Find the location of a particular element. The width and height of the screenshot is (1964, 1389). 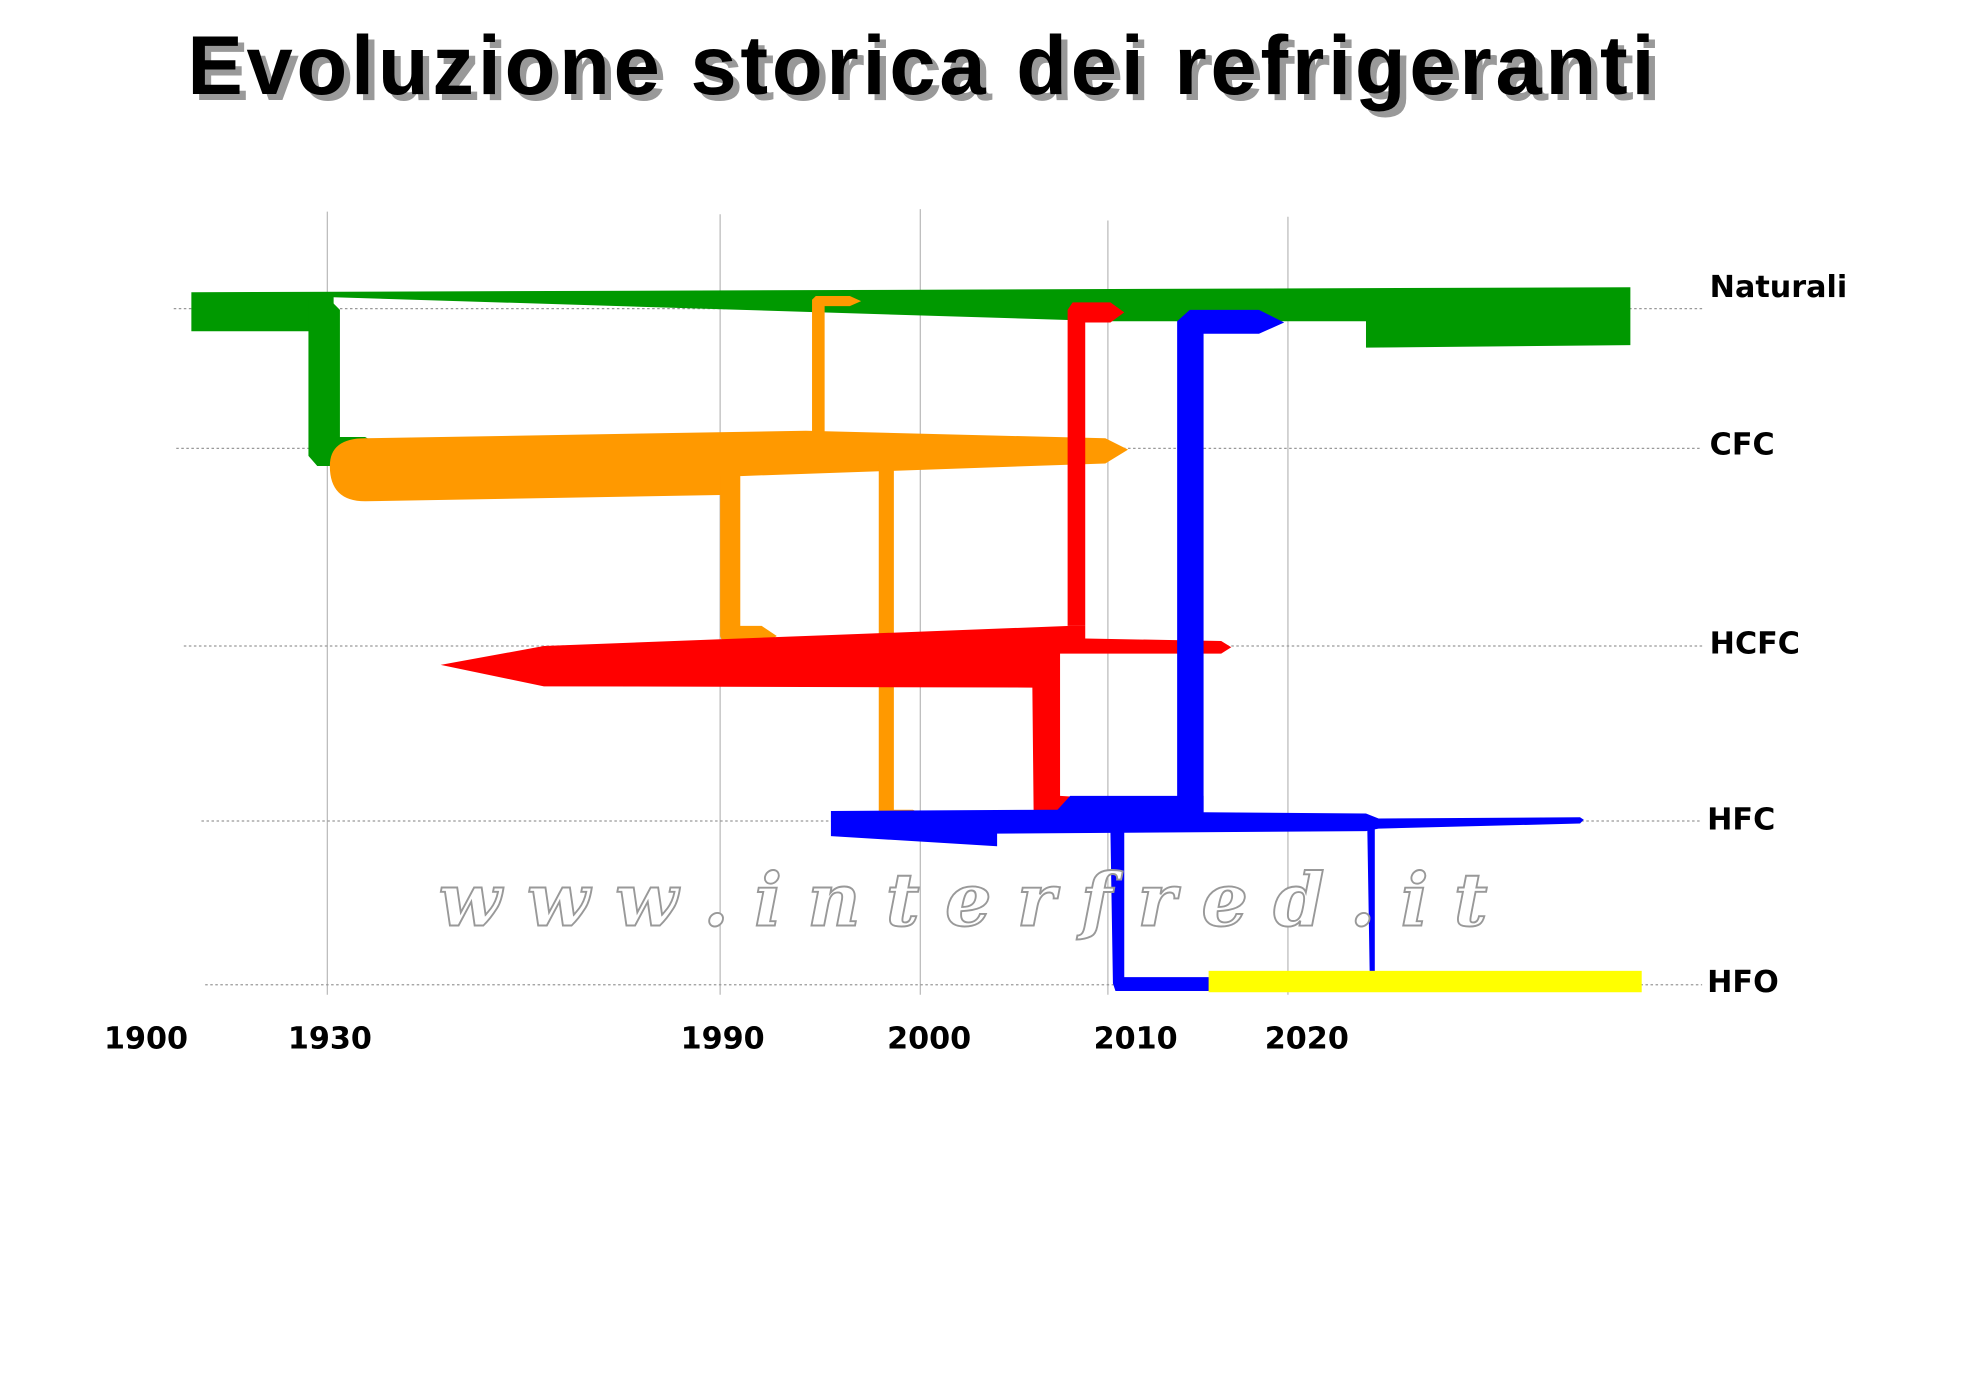

hfc-to-naturali is located at coordinates (1231, 561).